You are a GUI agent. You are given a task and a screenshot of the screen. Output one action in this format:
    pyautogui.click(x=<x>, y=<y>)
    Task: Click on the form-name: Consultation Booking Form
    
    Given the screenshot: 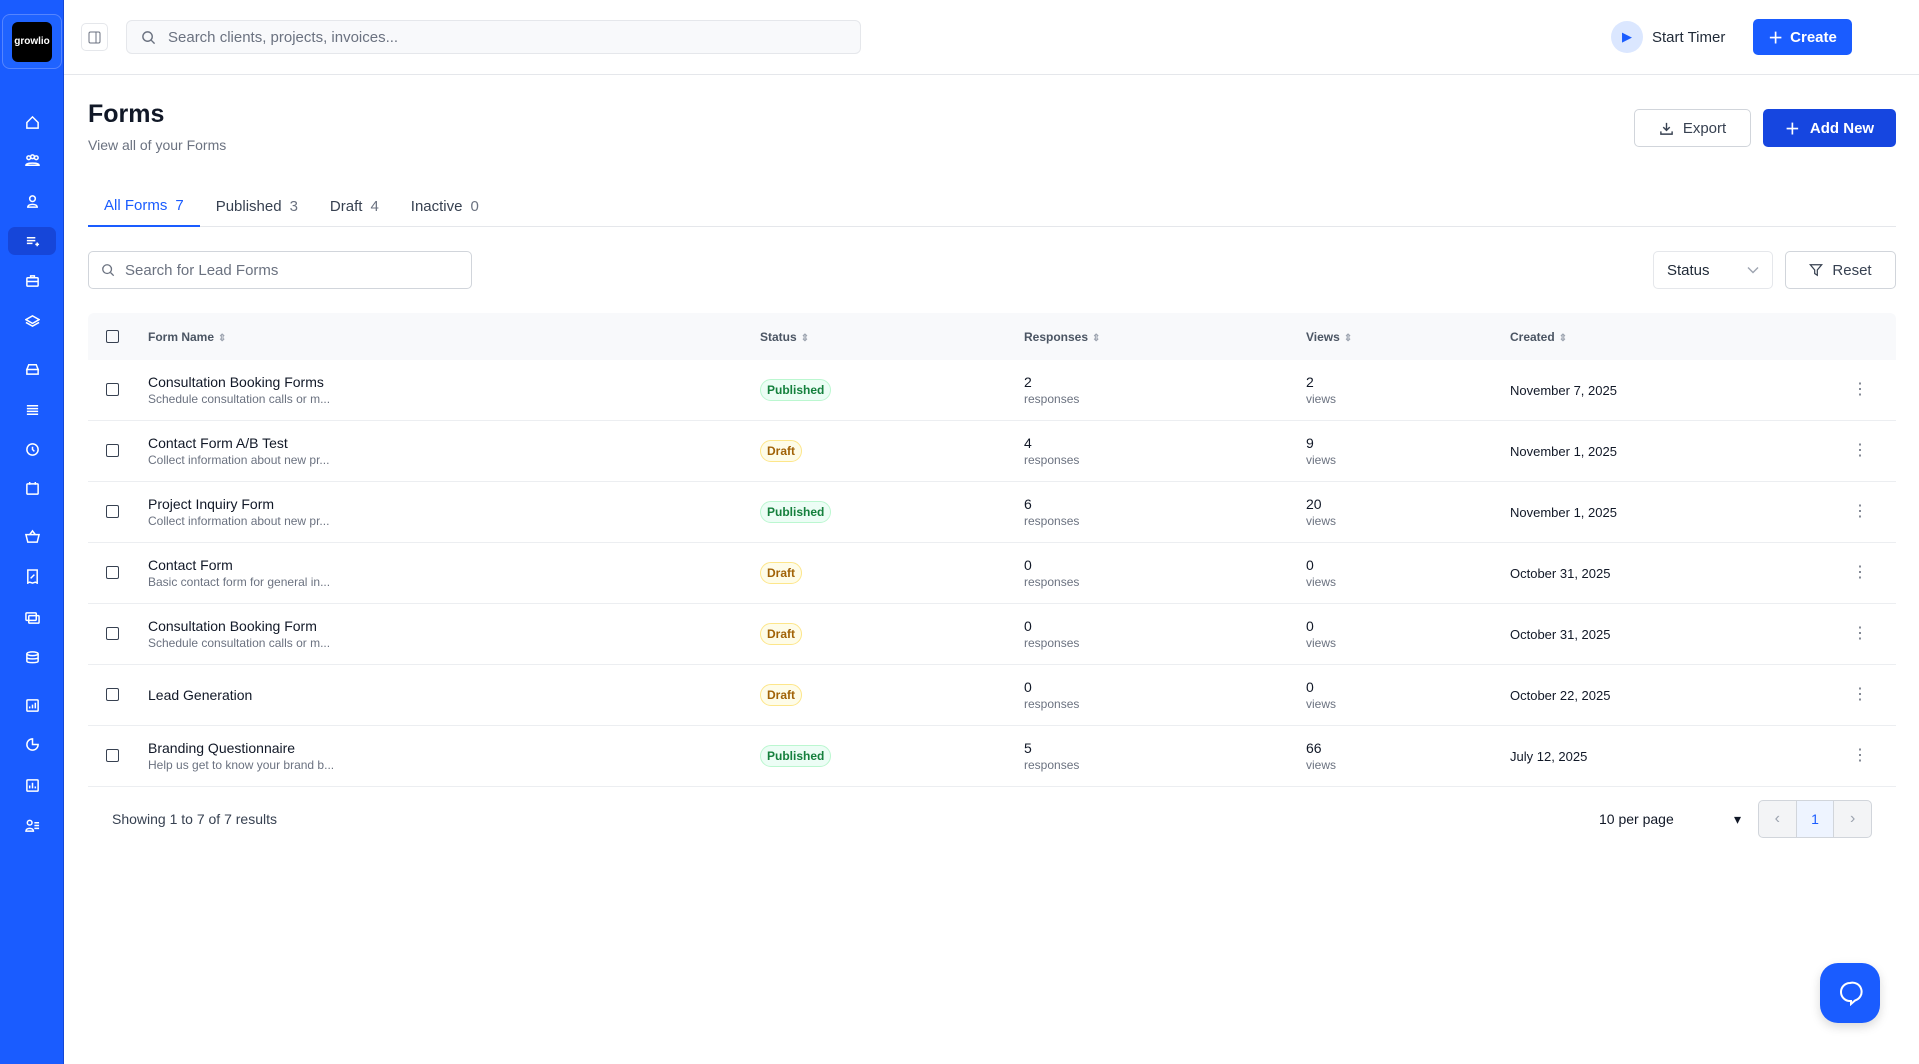 What is the action you would take?
    pyautogui.click(x=232, y=626)
    